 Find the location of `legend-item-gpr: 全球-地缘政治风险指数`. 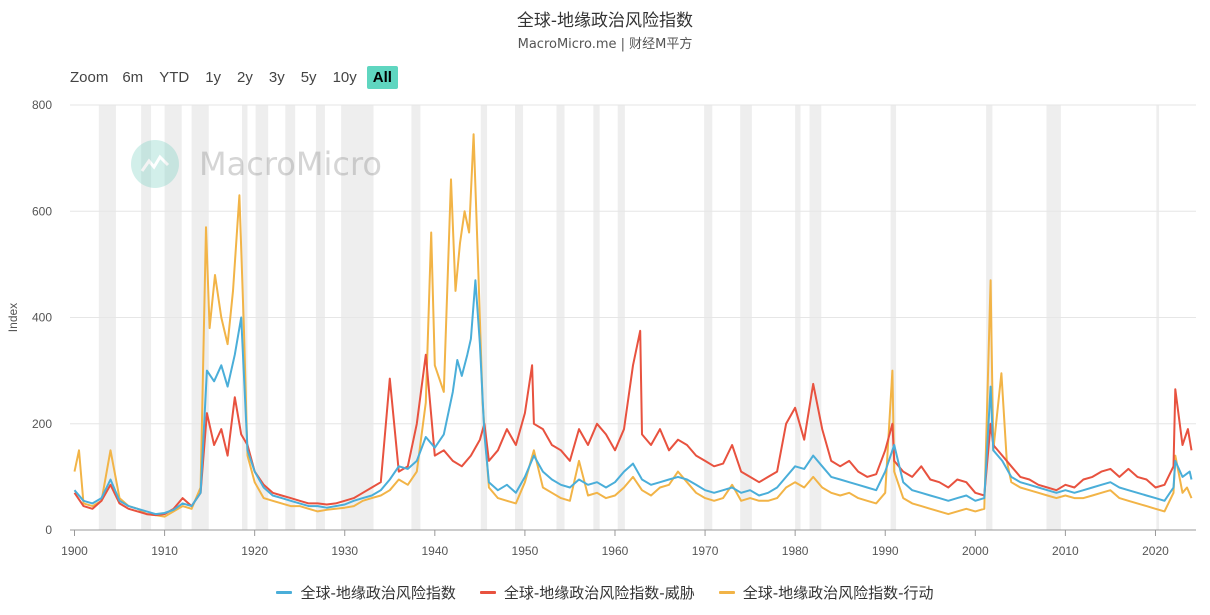

legend-item-gpr: 全球-地缘政治风险指数 is located at coordinates (366, 592).